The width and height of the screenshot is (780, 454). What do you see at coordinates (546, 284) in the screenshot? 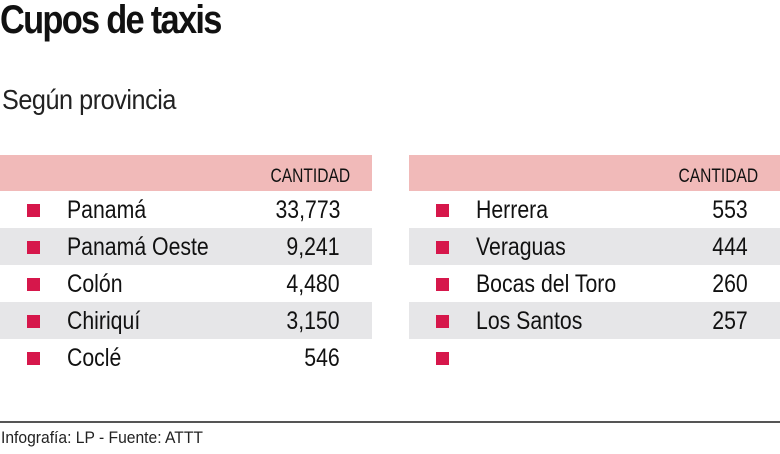
I see `province-name: Bocas del Toro` at bounding box center [546, 284].